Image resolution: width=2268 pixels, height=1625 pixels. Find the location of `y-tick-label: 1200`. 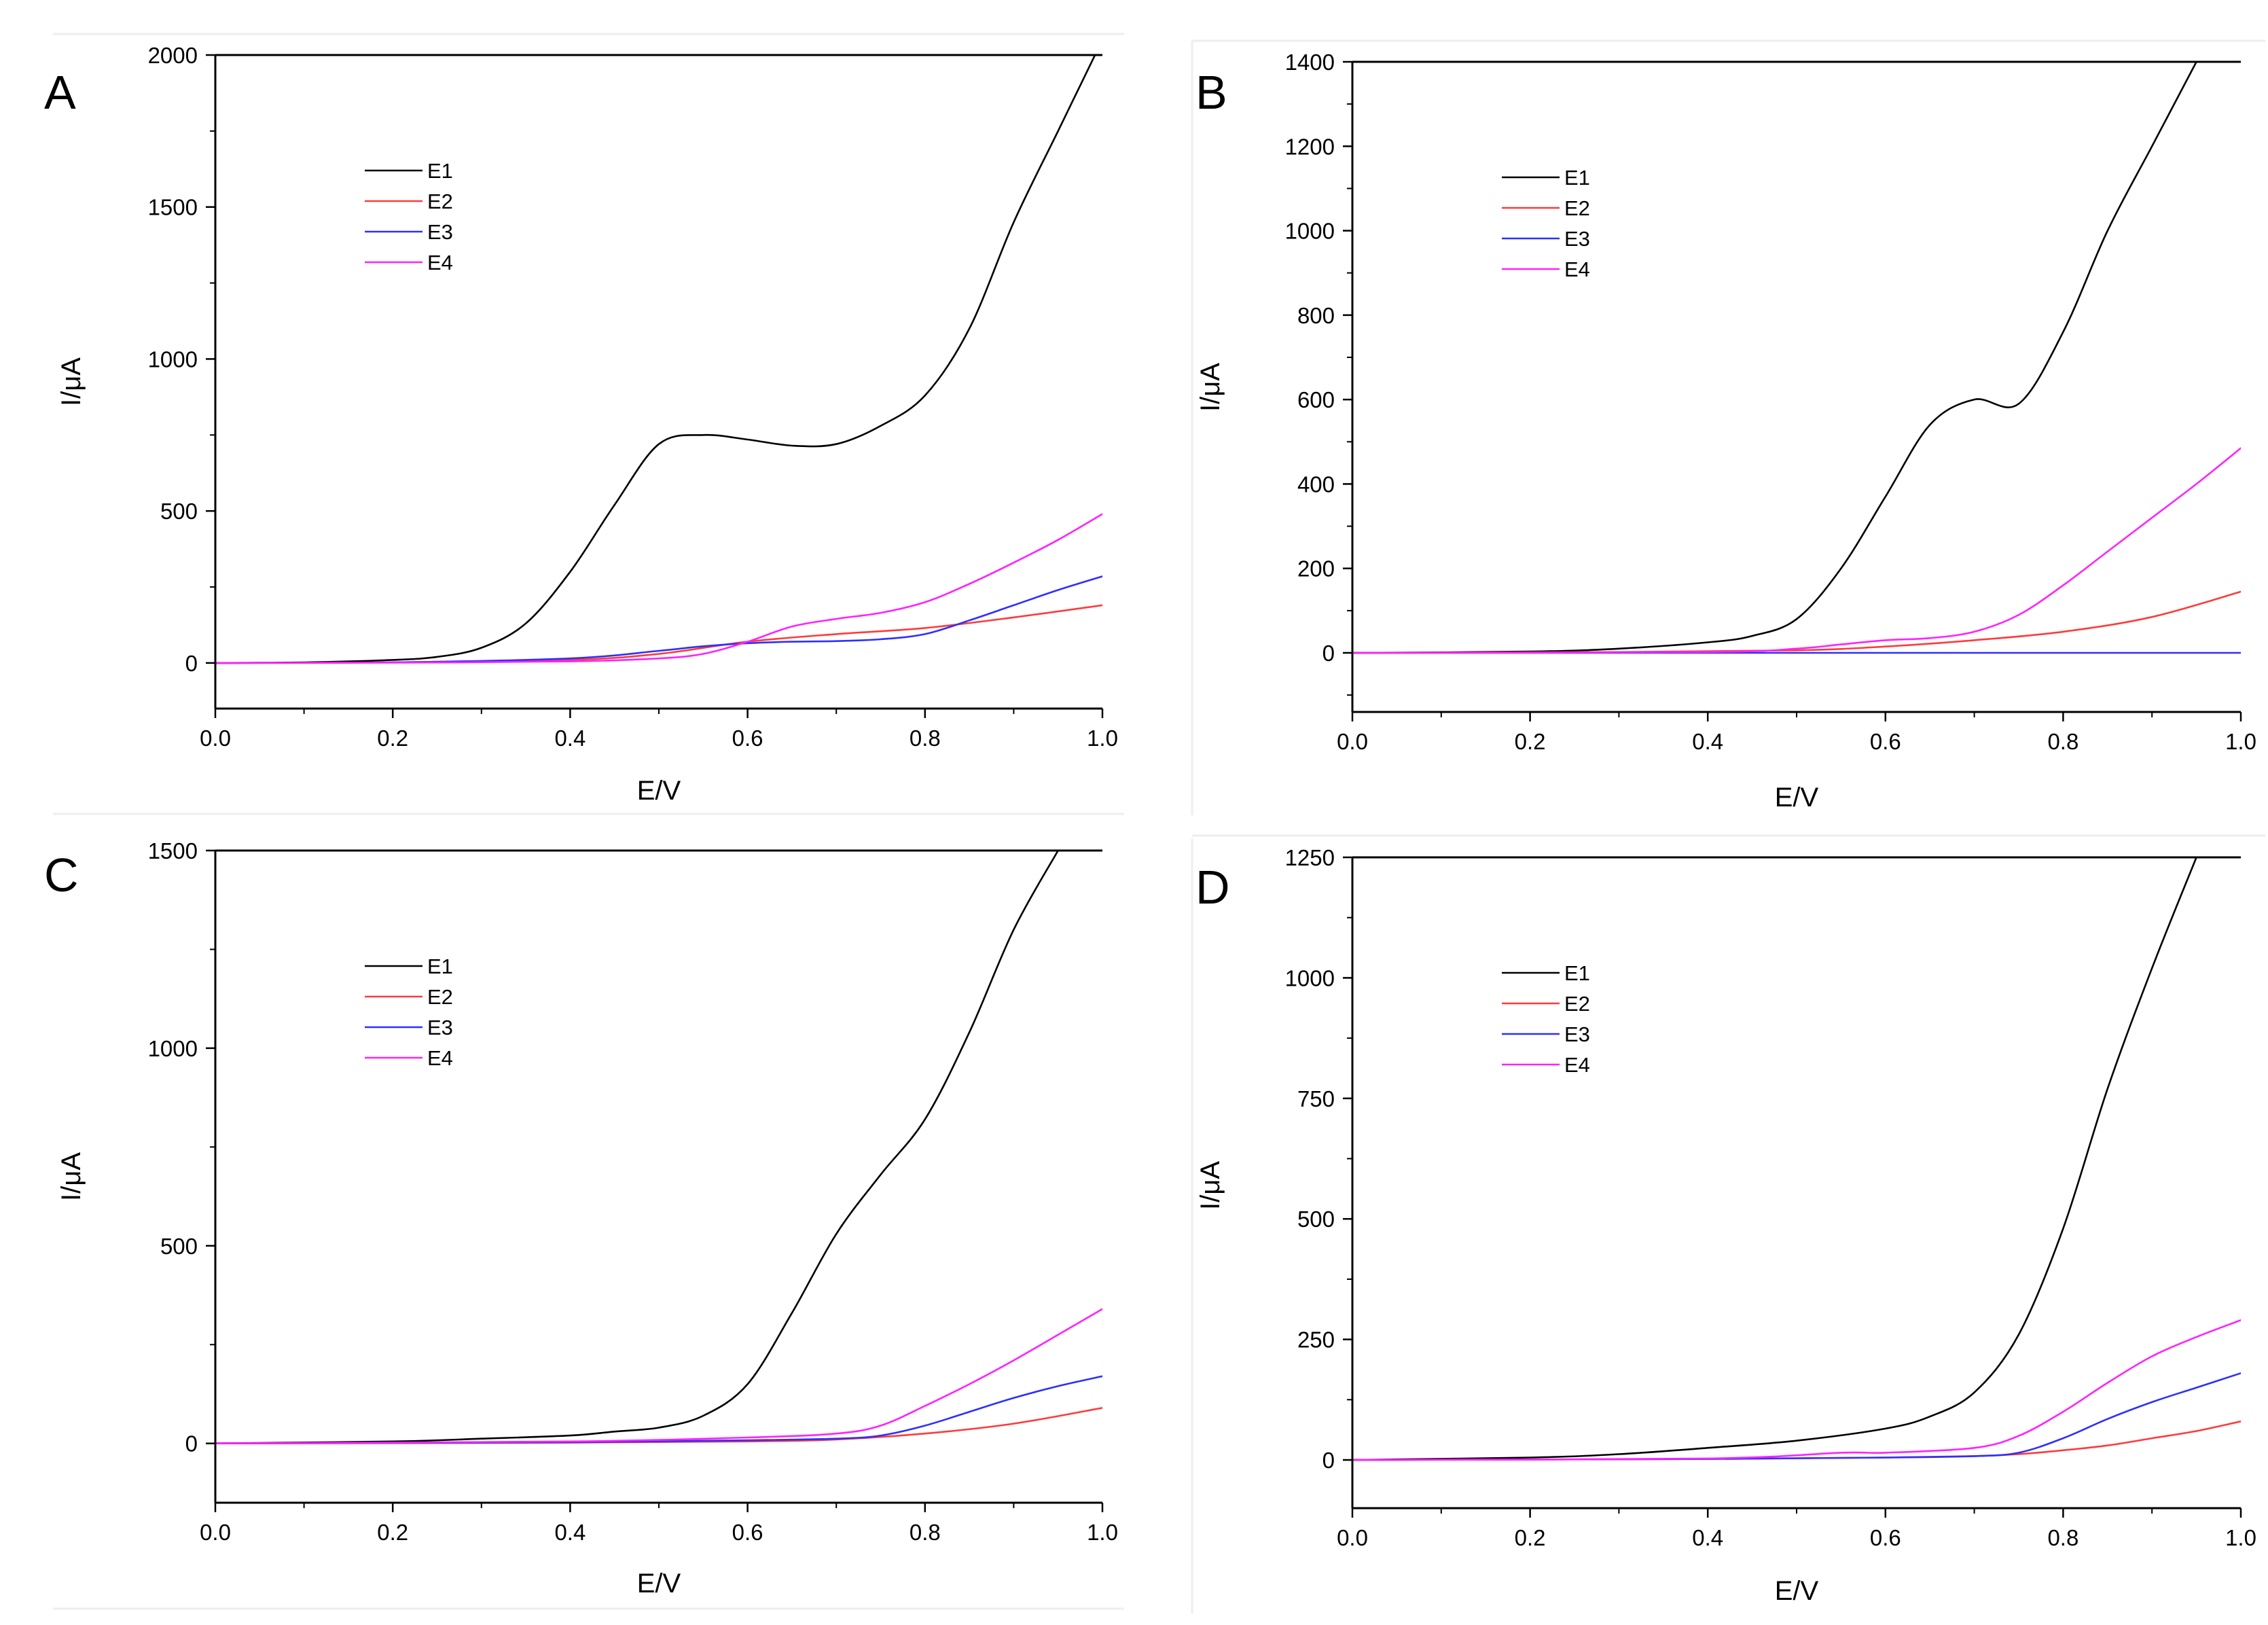

y-tick-label: 1200 is located at coordinates (1310, 146).